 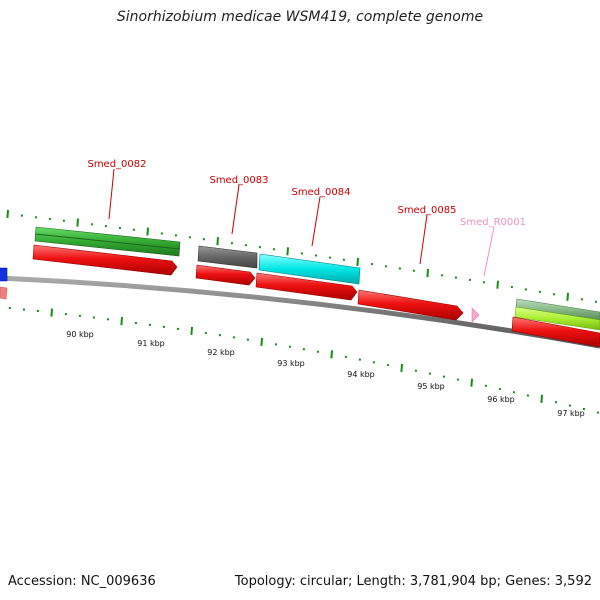 I want to click on gene-leader-lines, so click(x=301, y=222).